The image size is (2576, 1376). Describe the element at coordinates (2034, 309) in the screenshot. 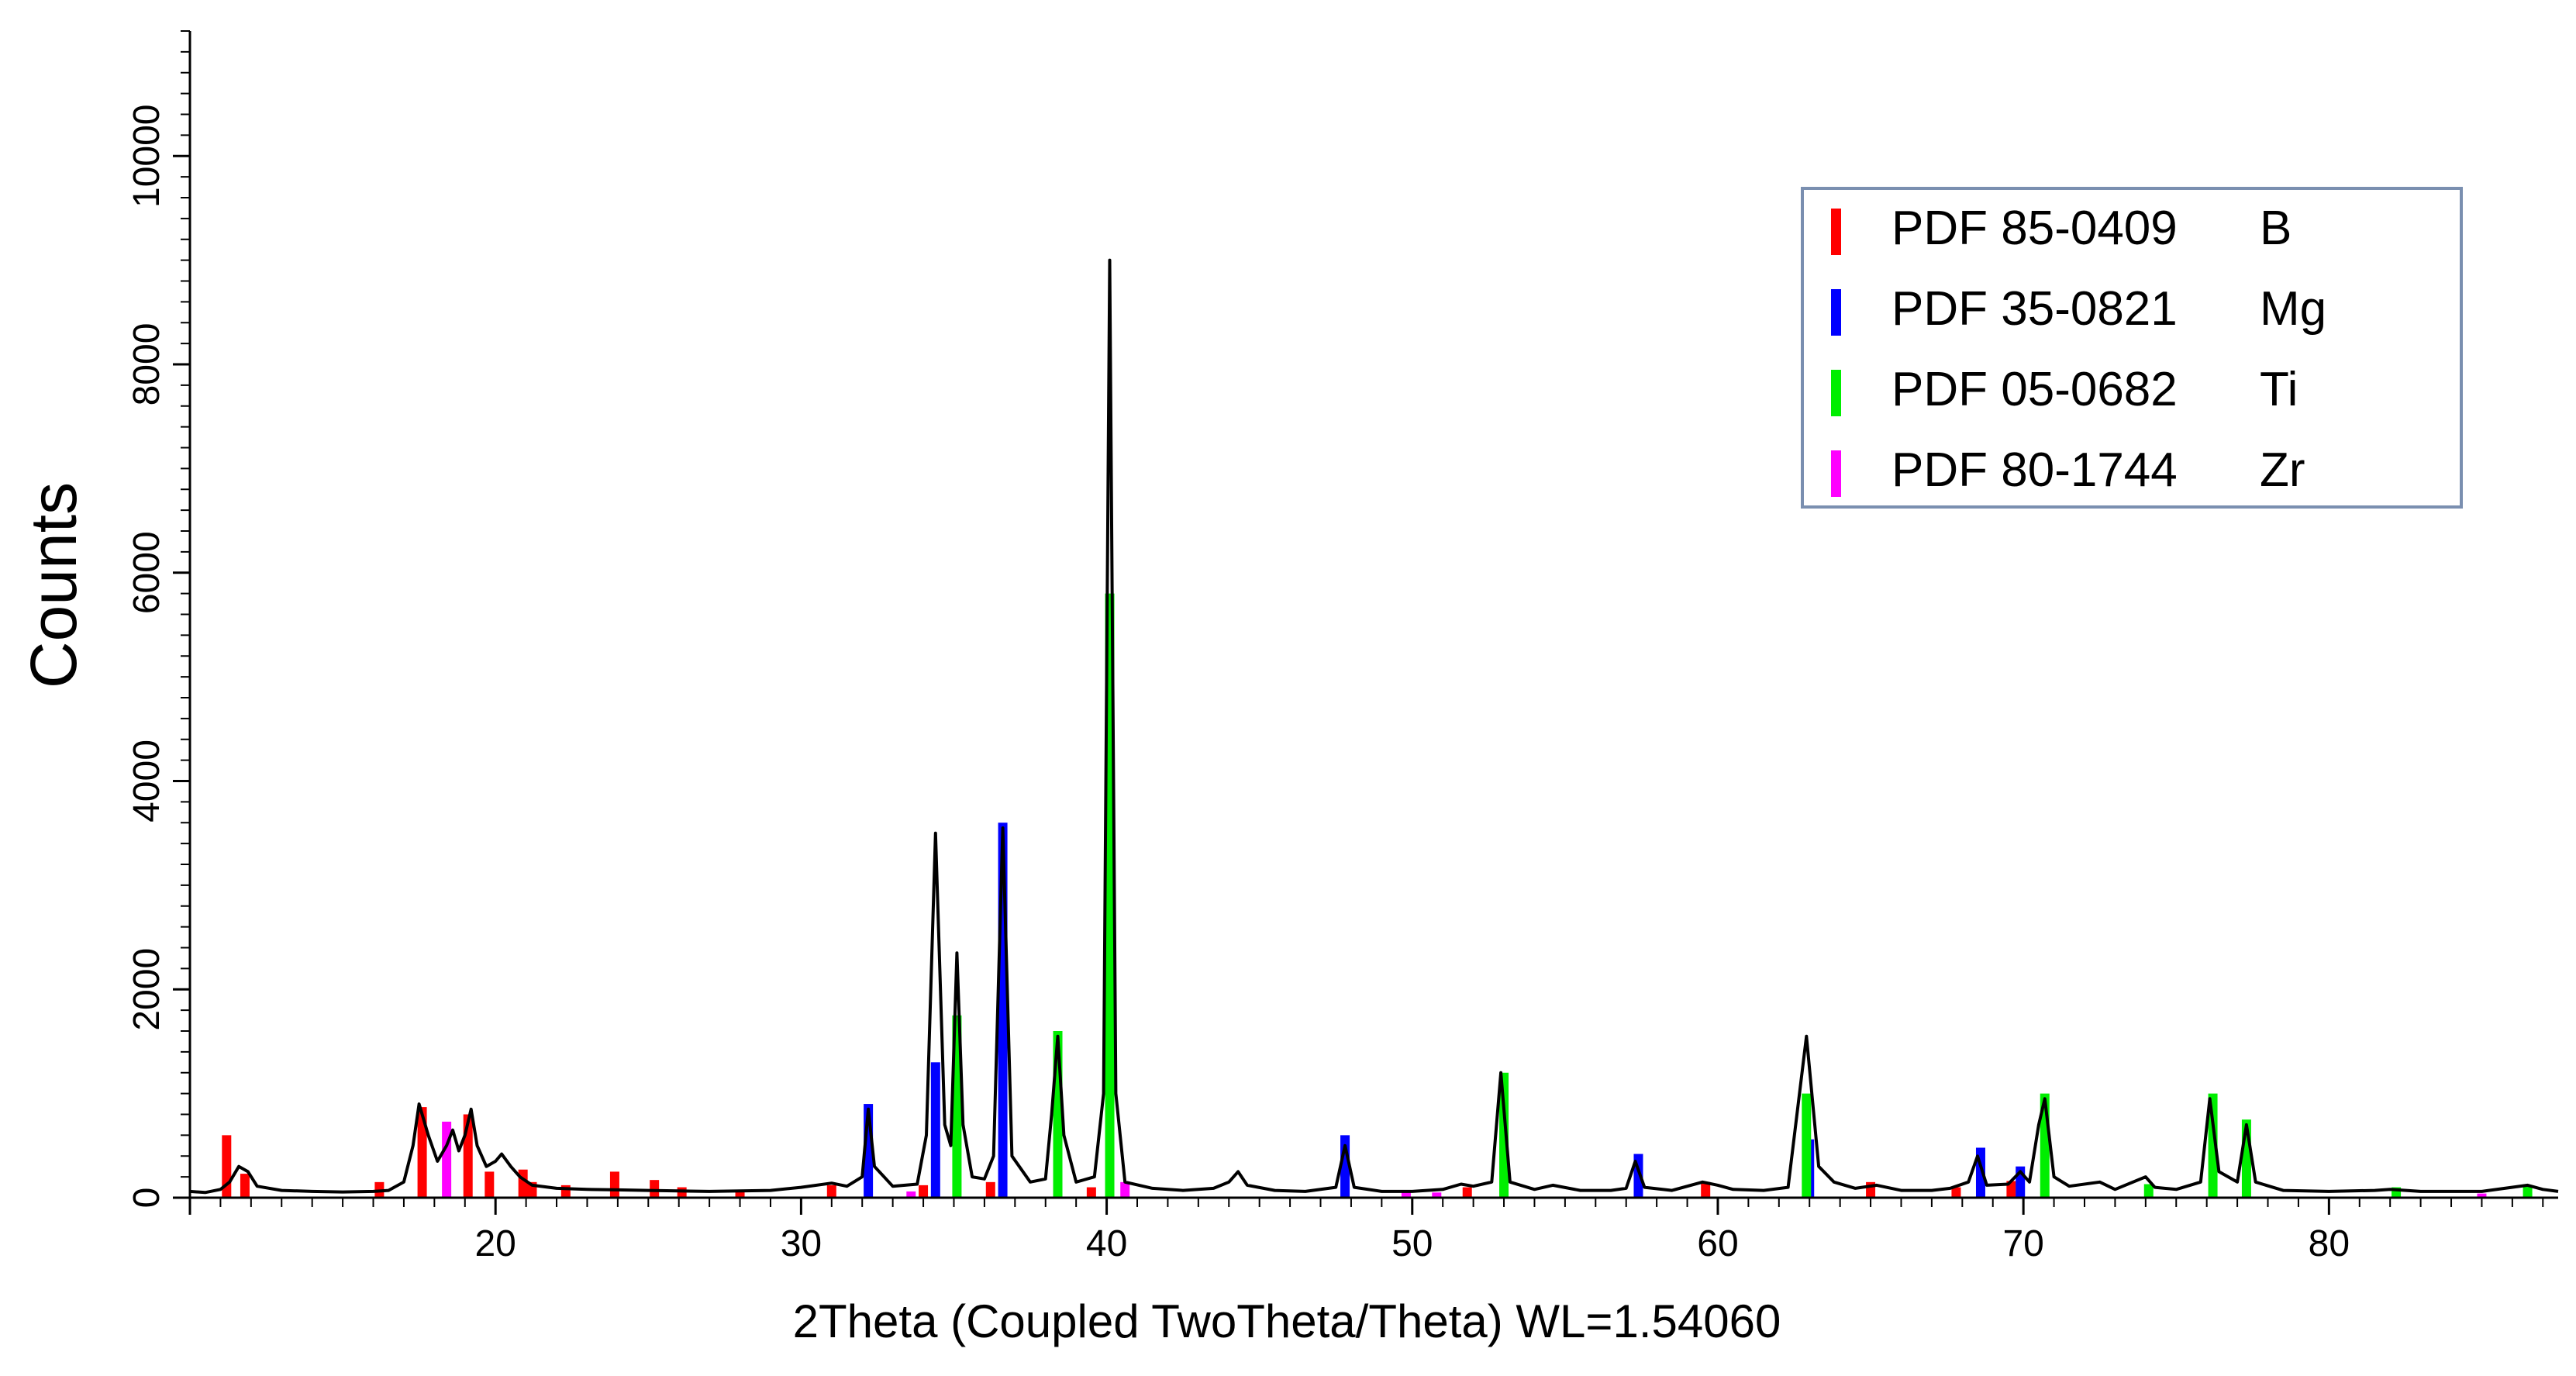

I see `legend-label: PDF 35-0821` at that location.